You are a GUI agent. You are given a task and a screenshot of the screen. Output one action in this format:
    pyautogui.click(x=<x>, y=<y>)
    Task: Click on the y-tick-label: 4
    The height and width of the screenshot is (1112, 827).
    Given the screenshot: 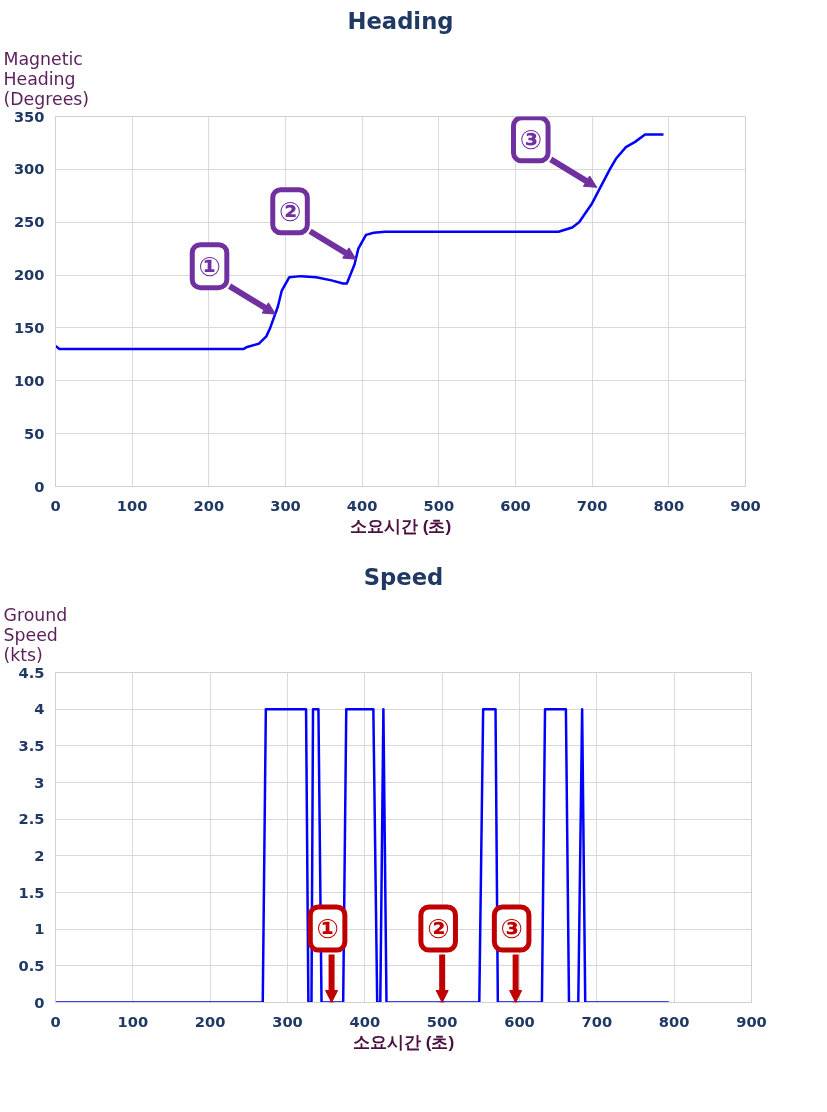 What is the action you would take?
    pyautogui.click(x=39, y=709)
    